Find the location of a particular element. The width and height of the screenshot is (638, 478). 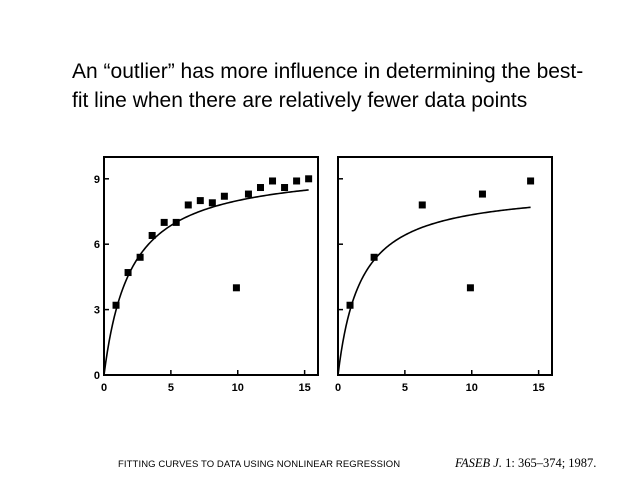

y-tick-label: 9 is located at coordinates (97, 180).